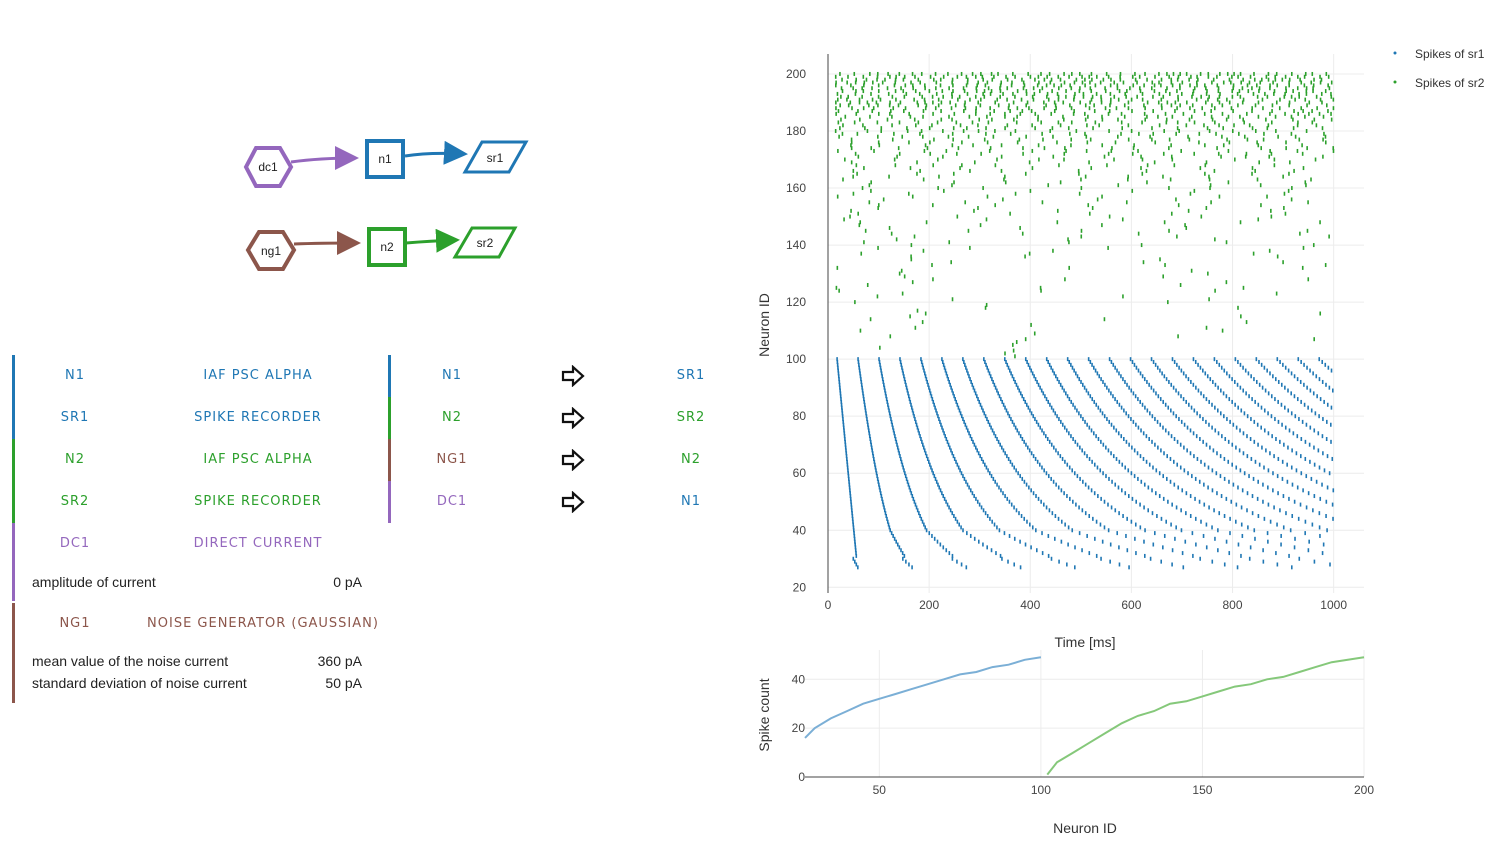 This screenshot has width=1501, height=863. I want to click on node-name: SR1, so click(75, 417).